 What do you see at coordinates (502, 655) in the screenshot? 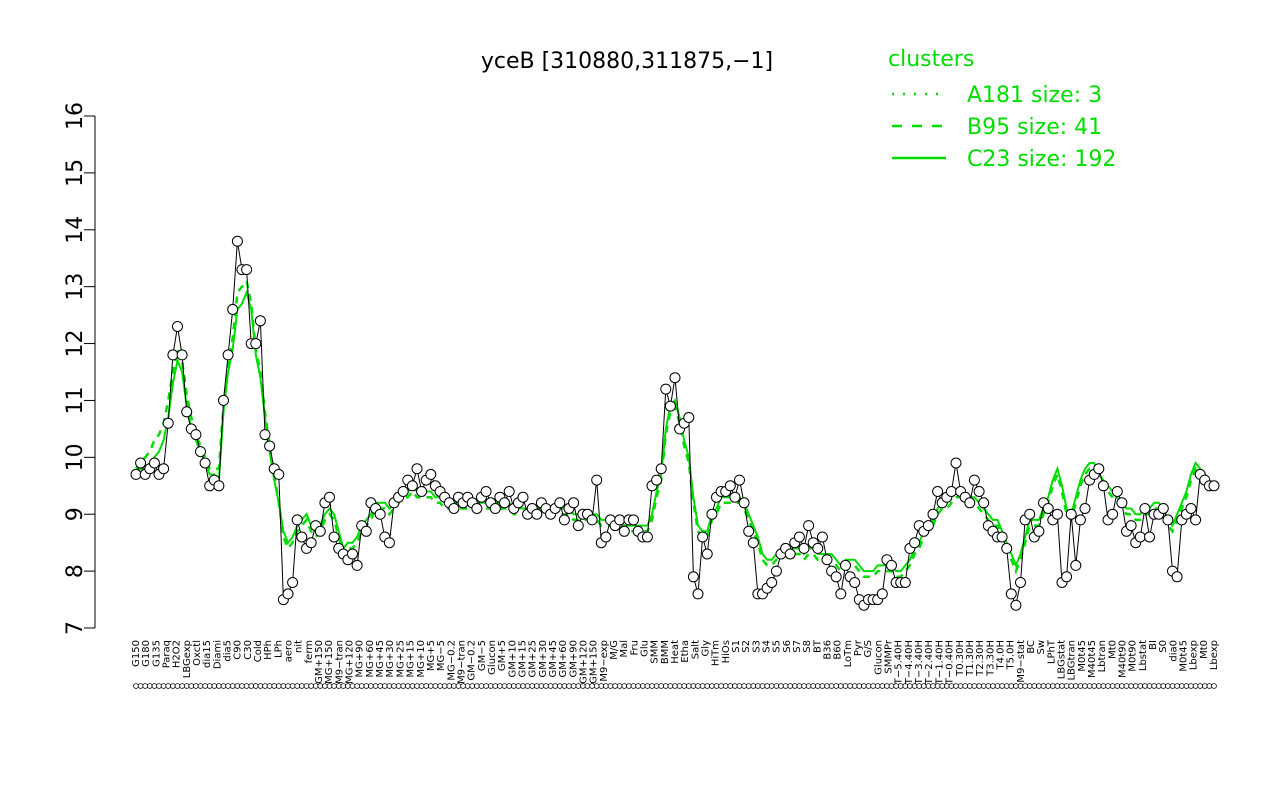
I see `x-tick-label: GM+5` at bounding box center [502, 655].